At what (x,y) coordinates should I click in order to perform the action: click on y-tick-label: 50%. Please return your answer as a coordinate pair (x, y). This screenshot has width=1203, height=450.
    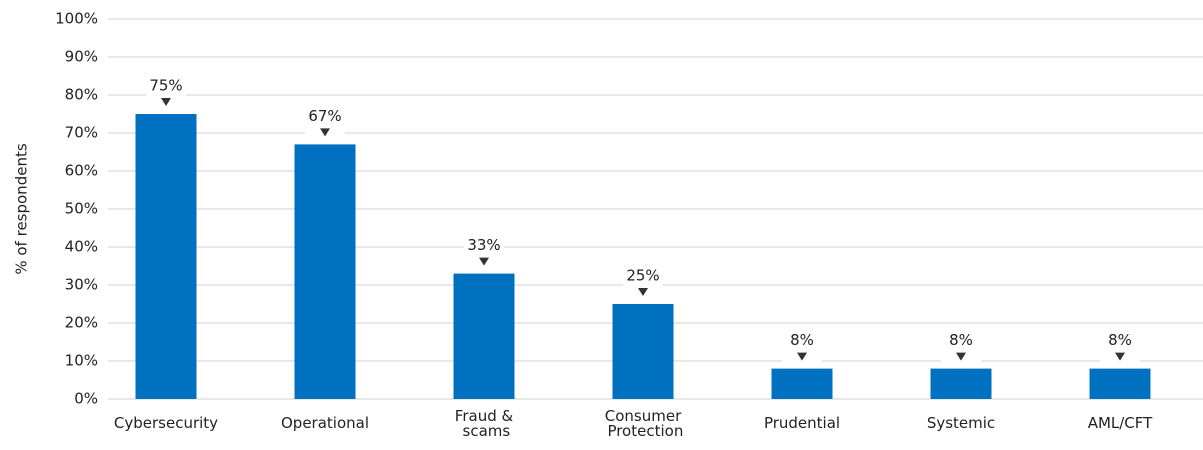
    Looking at the image, I should click on (81, 209).